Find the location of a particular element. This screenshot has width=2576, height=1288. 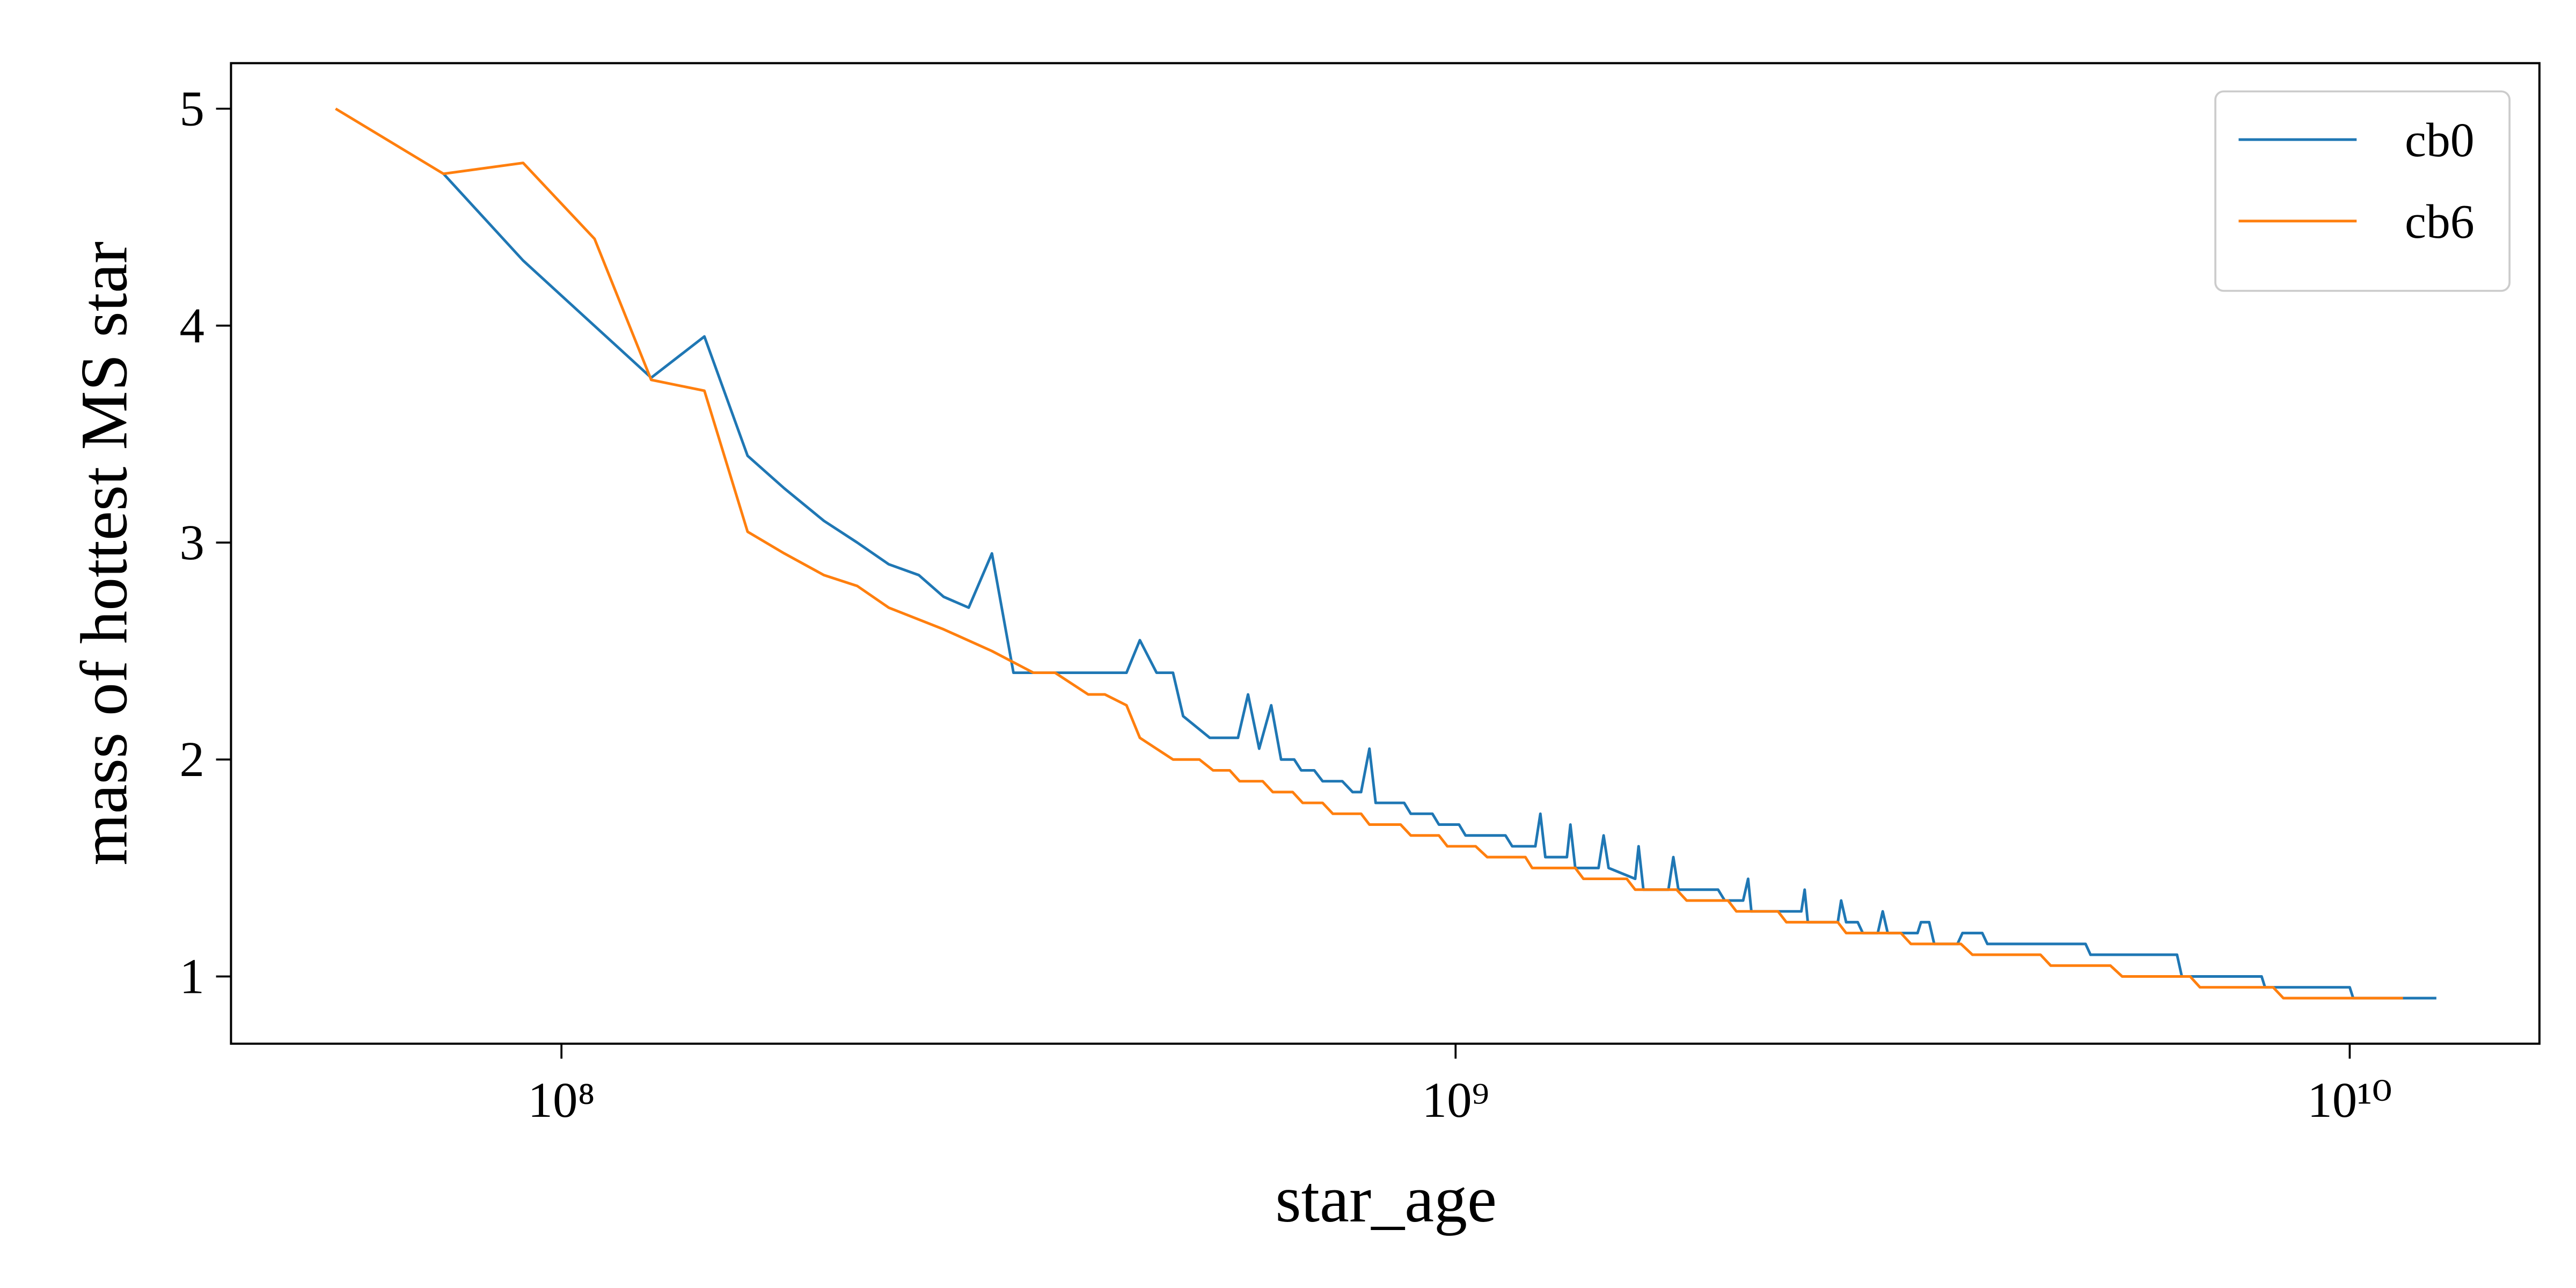

x-tick-label: 10¹⁰ is located at coordinates (2349, 1100).